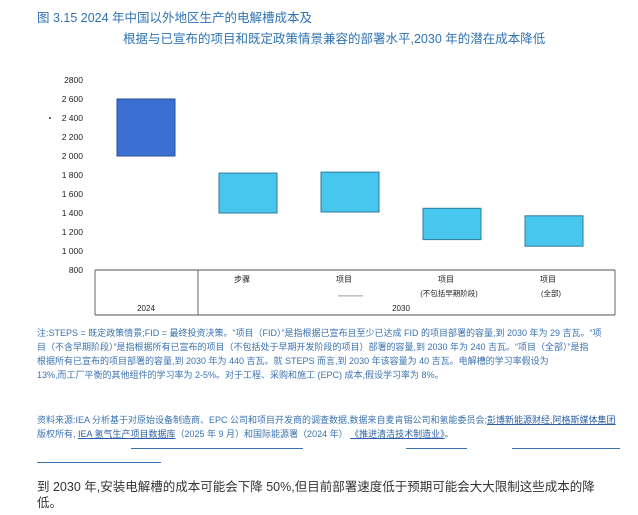  Describe the element at coordinates (73, 137) in the screenshot. I see `y-tick-label: 2 200` at that location.